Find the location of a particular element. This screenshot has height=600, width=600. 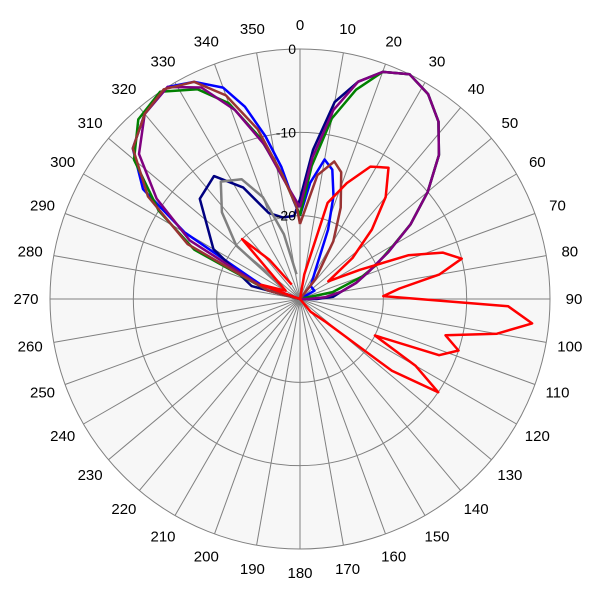

angle-tick-label: 20 is located at coordinates (393, 42).